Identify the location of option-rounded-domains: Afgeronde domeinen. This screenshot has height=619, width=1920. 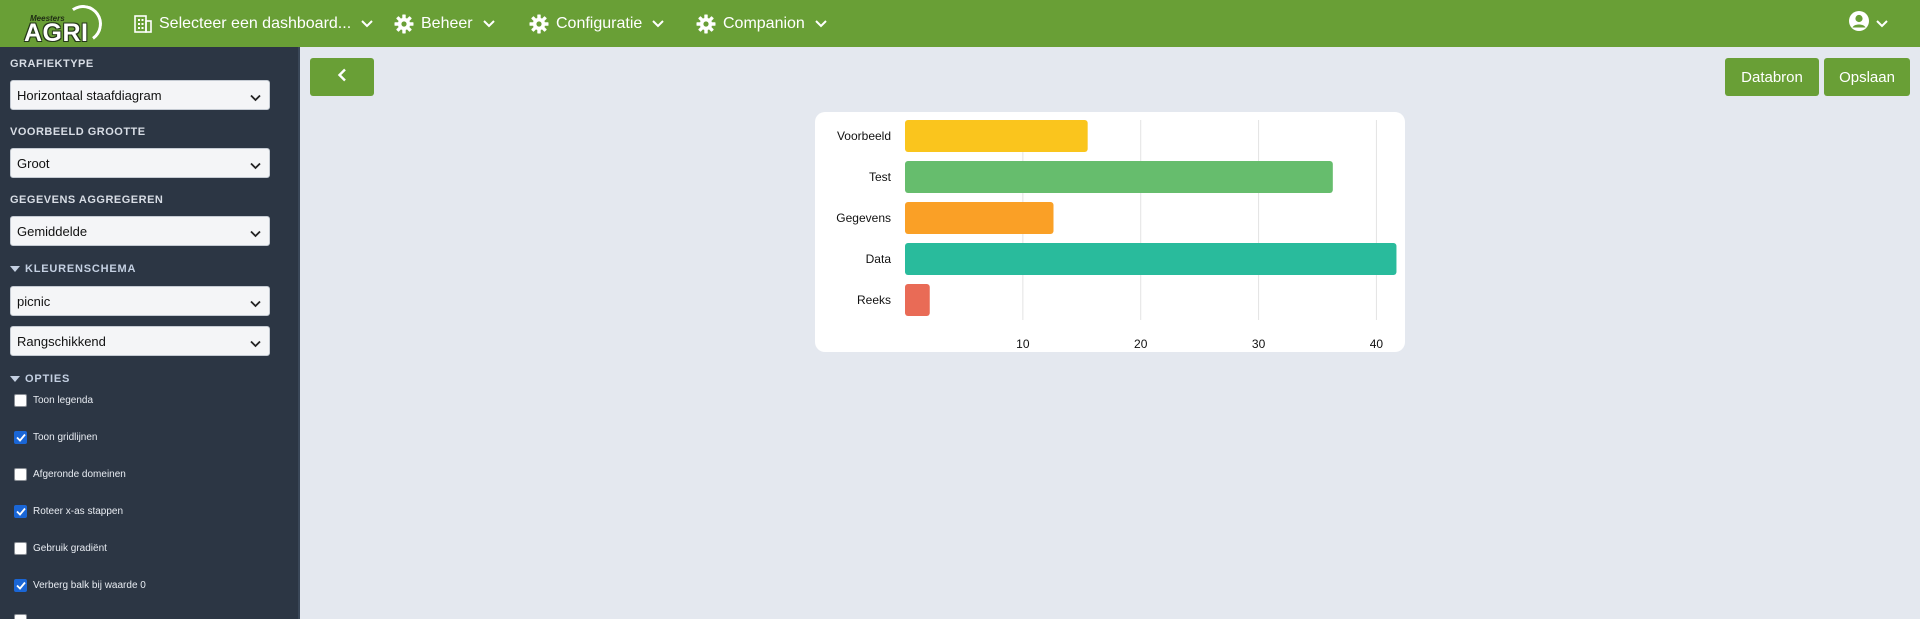
(70, 474).